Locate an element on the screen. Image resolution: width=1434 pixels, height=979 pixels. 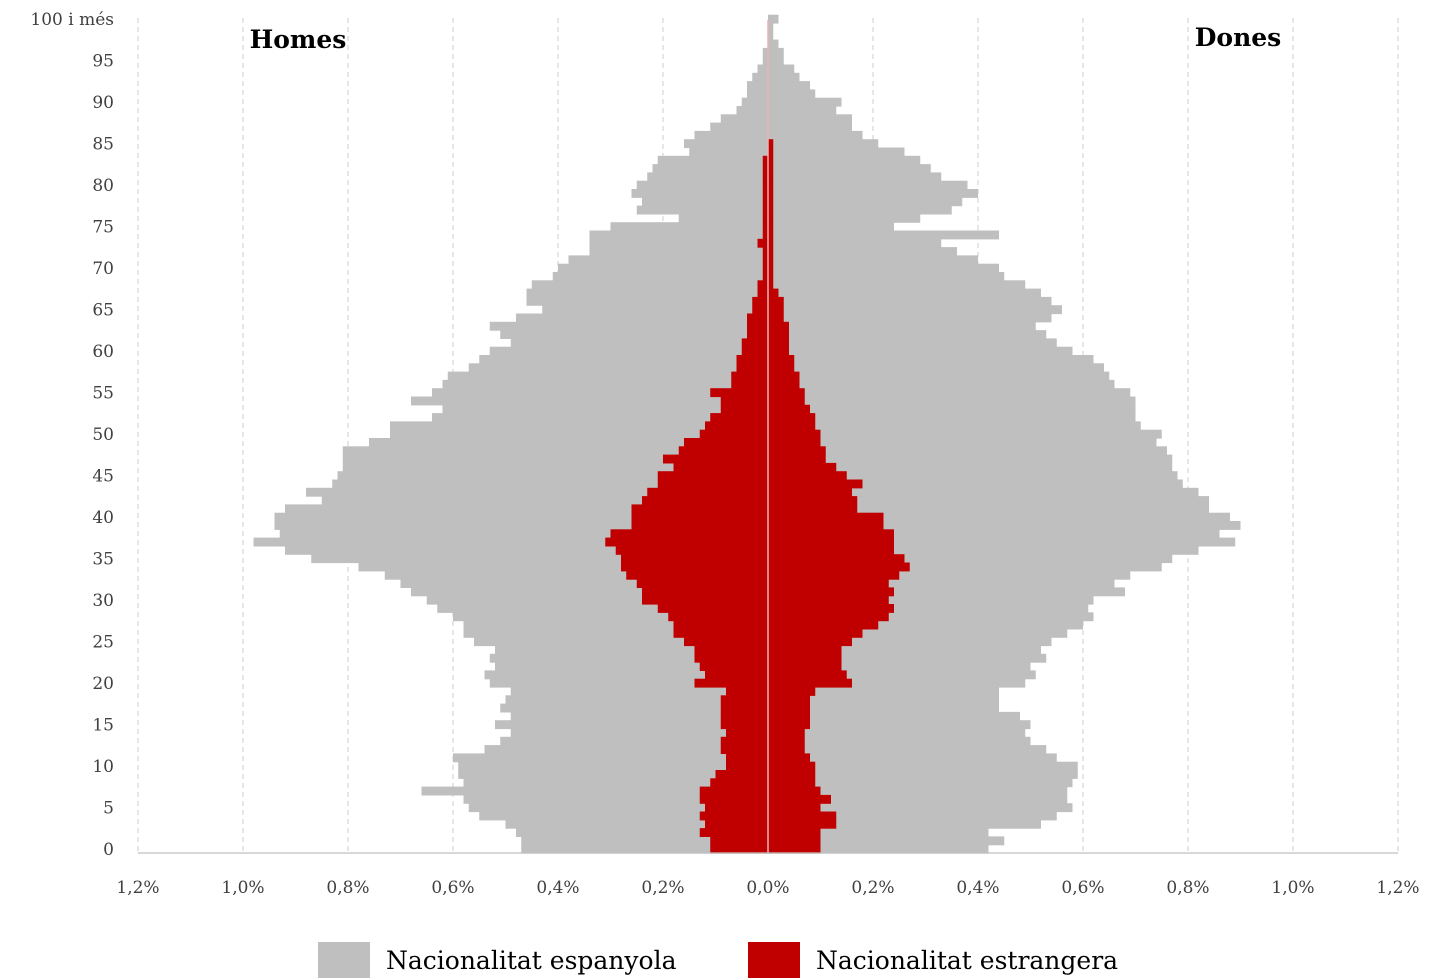
x-tick-label: 0,2% is located at coordinates (662, 888).